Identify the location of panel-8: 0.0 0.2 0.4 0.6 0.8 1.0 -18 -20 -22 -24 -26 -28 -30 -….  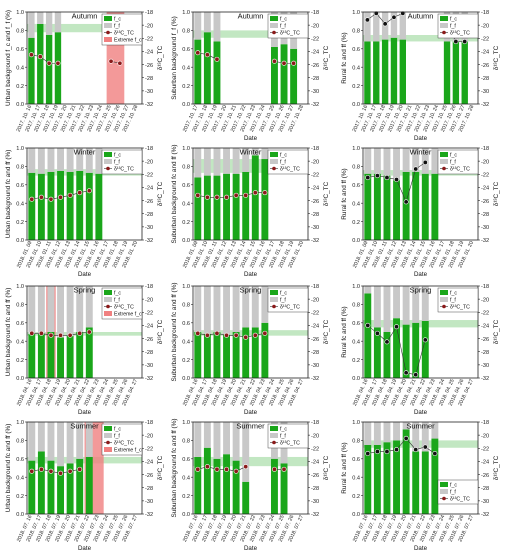
(250, 350).